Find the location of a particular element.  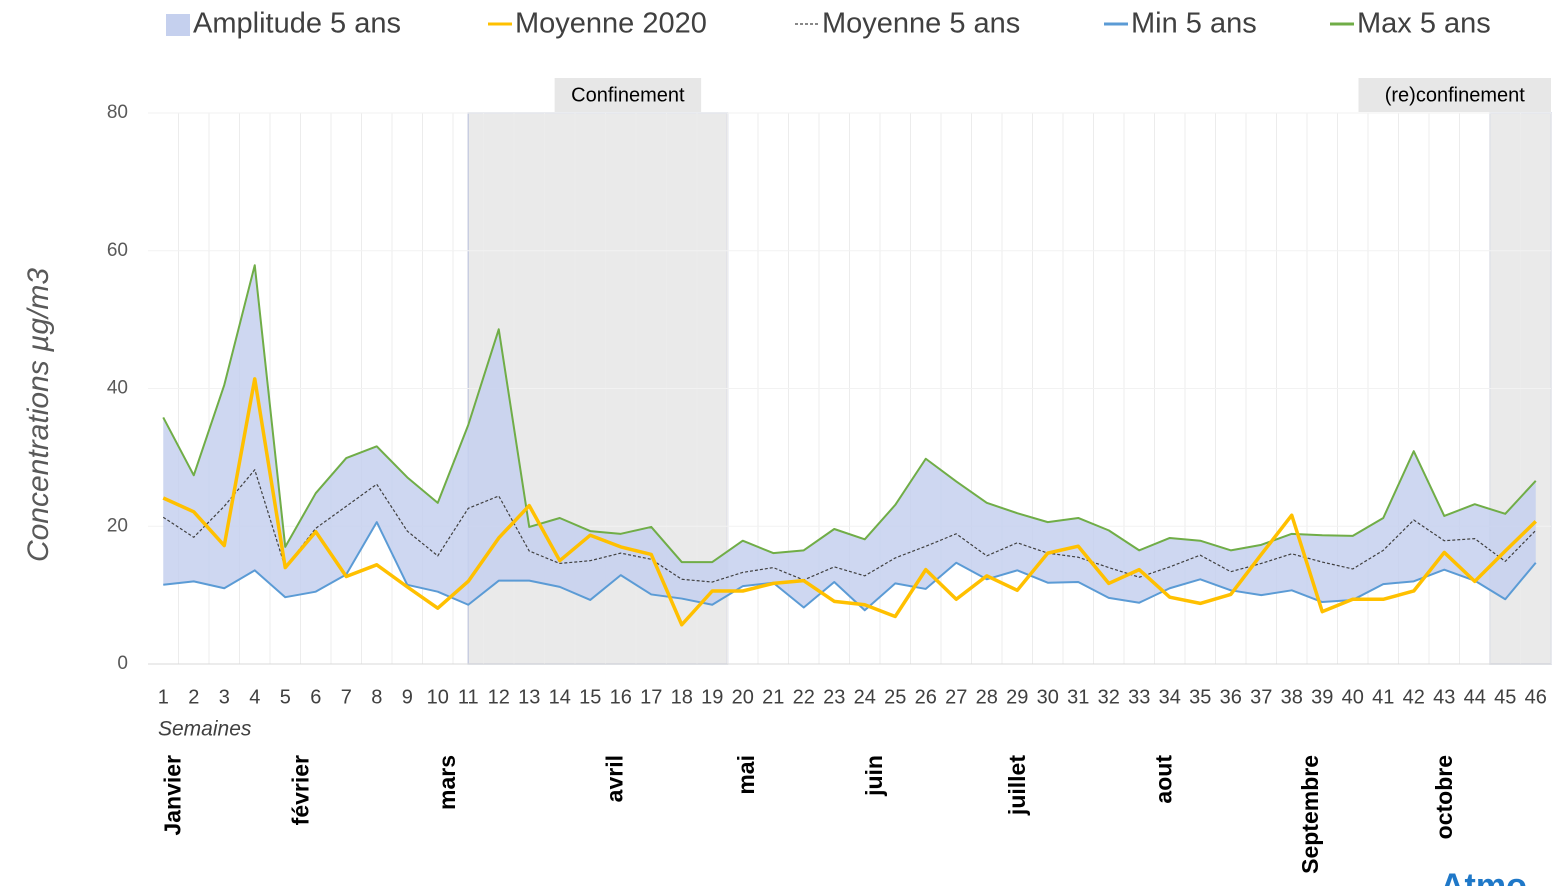

y-tick-label: 80 is located at coordinates (117, 112).